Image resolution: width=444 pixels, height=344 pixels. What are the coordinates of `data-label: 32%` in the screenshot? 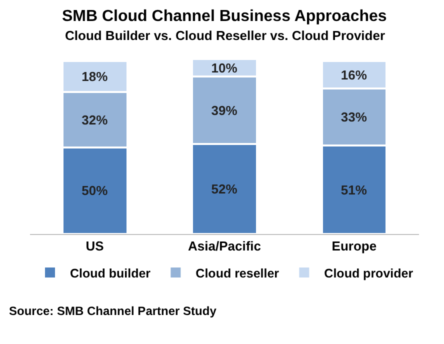 It's located at (95, 120).